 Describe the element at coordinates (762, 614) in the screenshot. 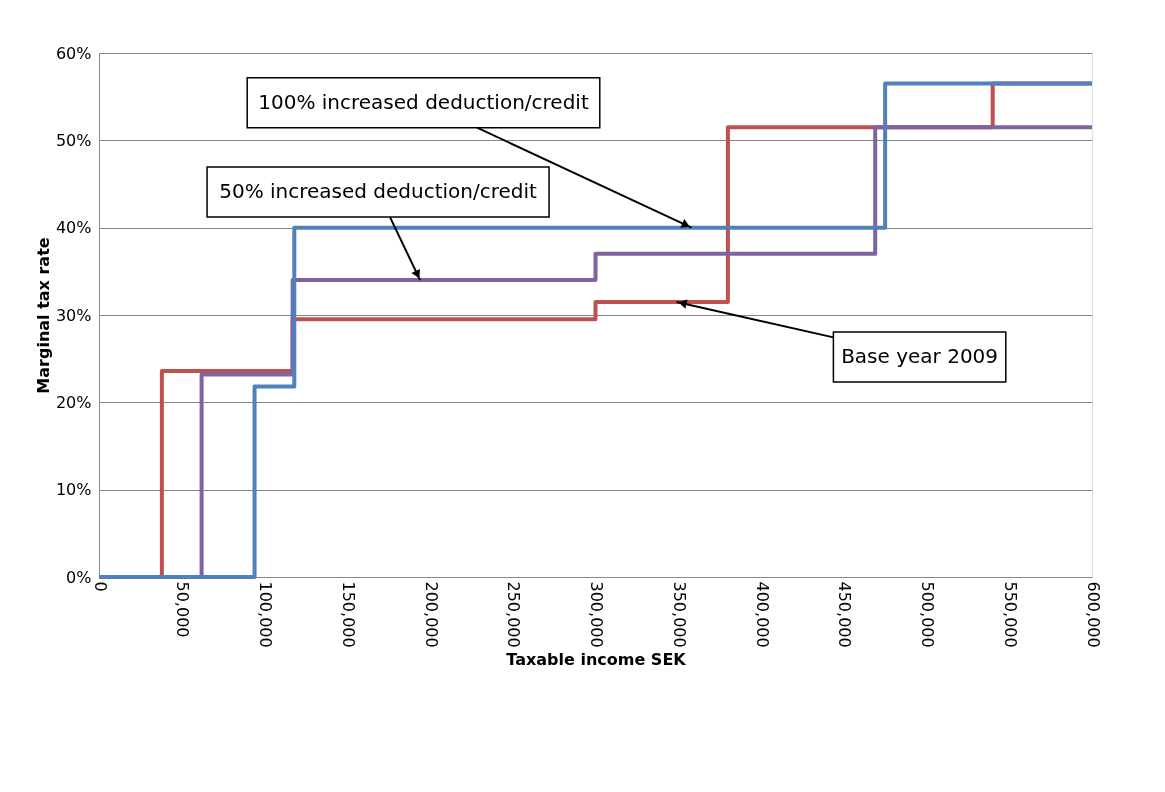

I see `x-tick-label: 400,000` at that location.